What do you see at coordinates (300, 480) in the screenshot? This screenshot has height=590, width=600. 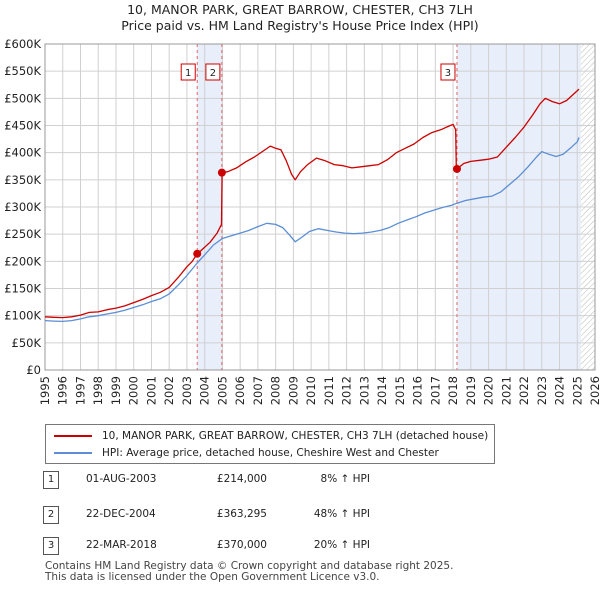 I see `sale-row: 1 01-AUG-2003 £214,000 8% ↑ HPI` at bounding box center [300, 480].